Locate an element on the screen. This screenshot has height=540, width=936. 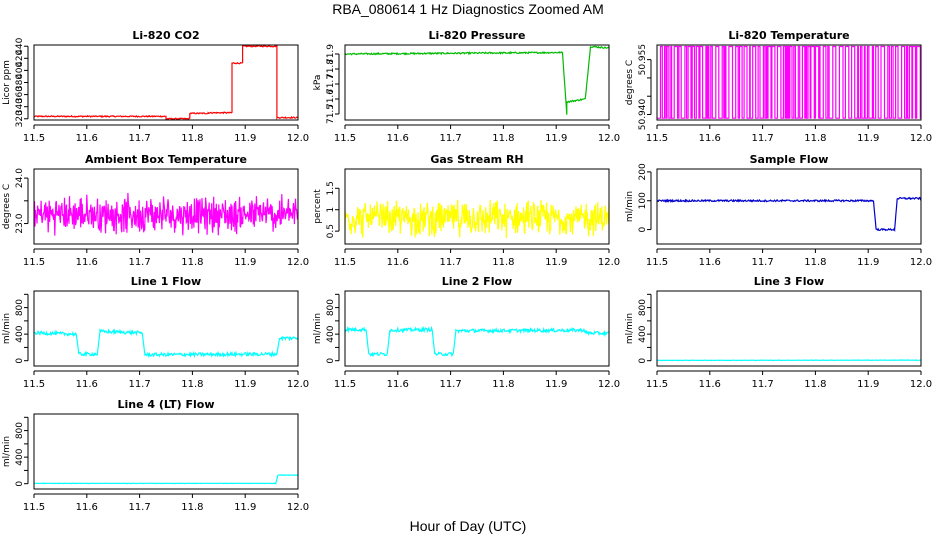
y-tick-label: 24.0 is located at coordinates (20, 178).